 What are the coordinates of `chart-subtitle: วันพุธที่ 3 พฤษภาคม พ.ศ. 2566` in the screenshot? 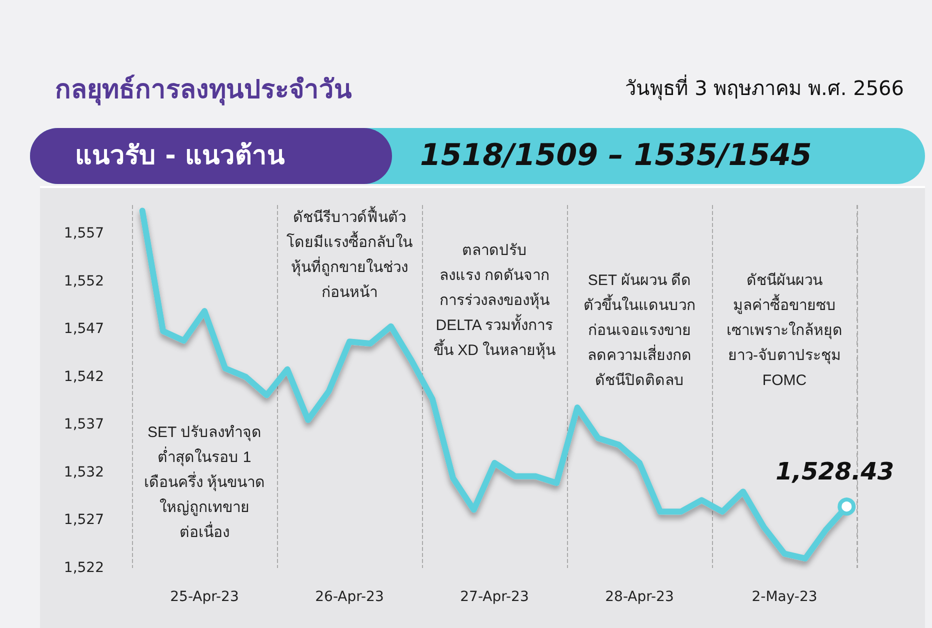 It's located at (764, 88).